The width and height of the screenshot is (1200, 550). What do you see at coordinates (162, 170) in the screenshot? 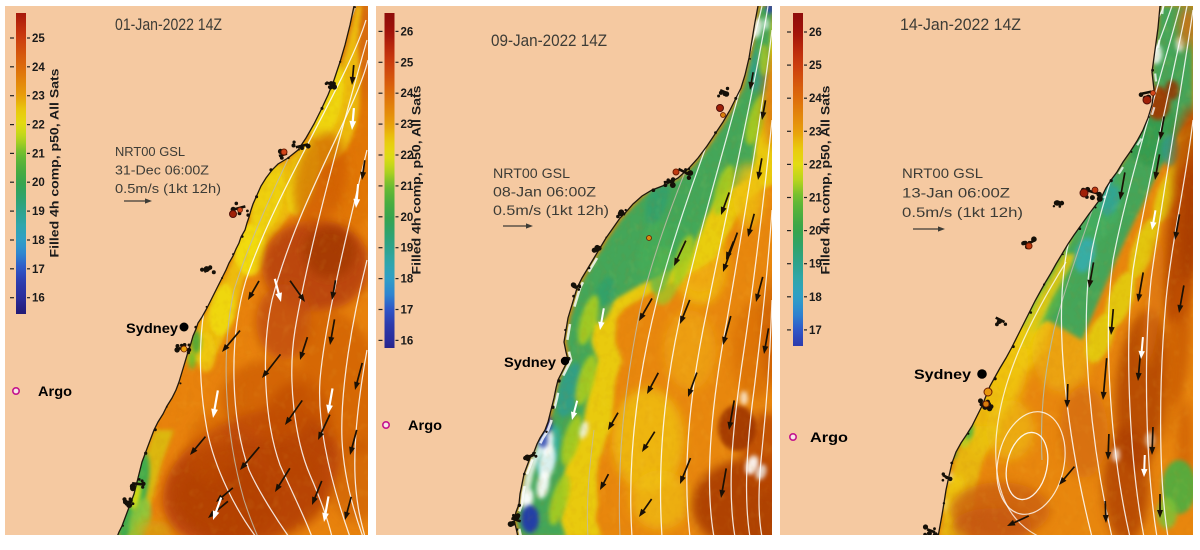
I see `svg-text: 31-Dec 06:00Z` at bounding box center [162, 170].